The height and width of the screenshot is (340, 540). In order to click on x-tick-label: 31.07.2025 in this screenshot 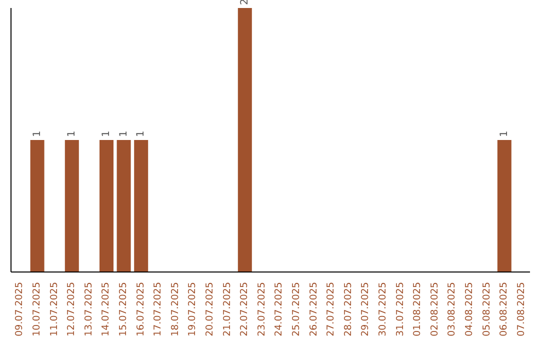, I will do `click(400, 309)`.